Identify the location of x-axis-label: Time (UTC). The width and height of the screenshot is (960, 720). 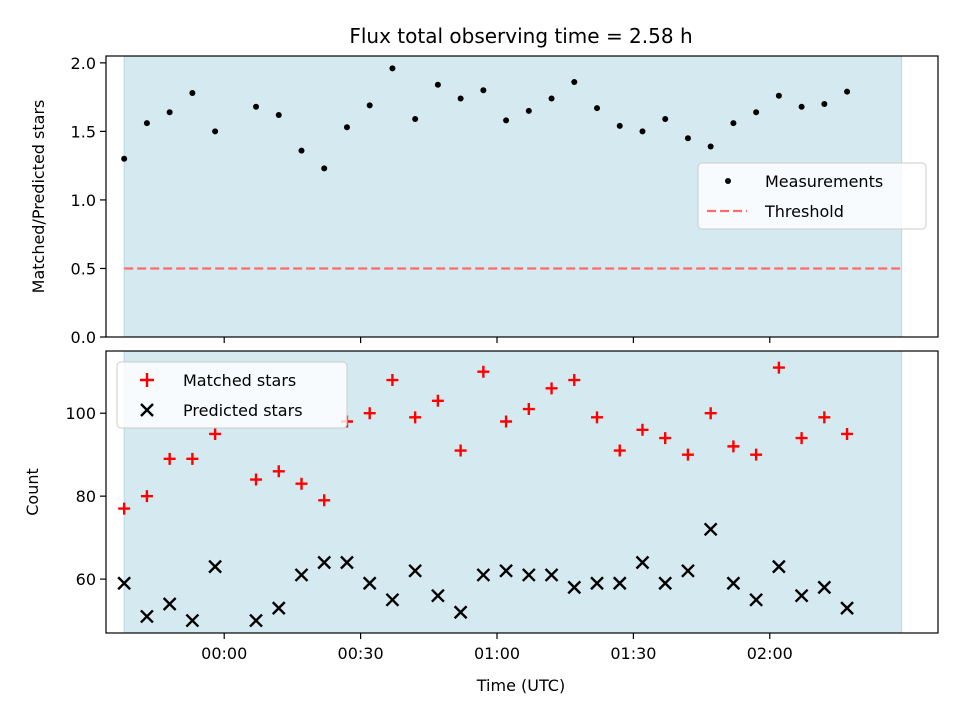
(520, 685).